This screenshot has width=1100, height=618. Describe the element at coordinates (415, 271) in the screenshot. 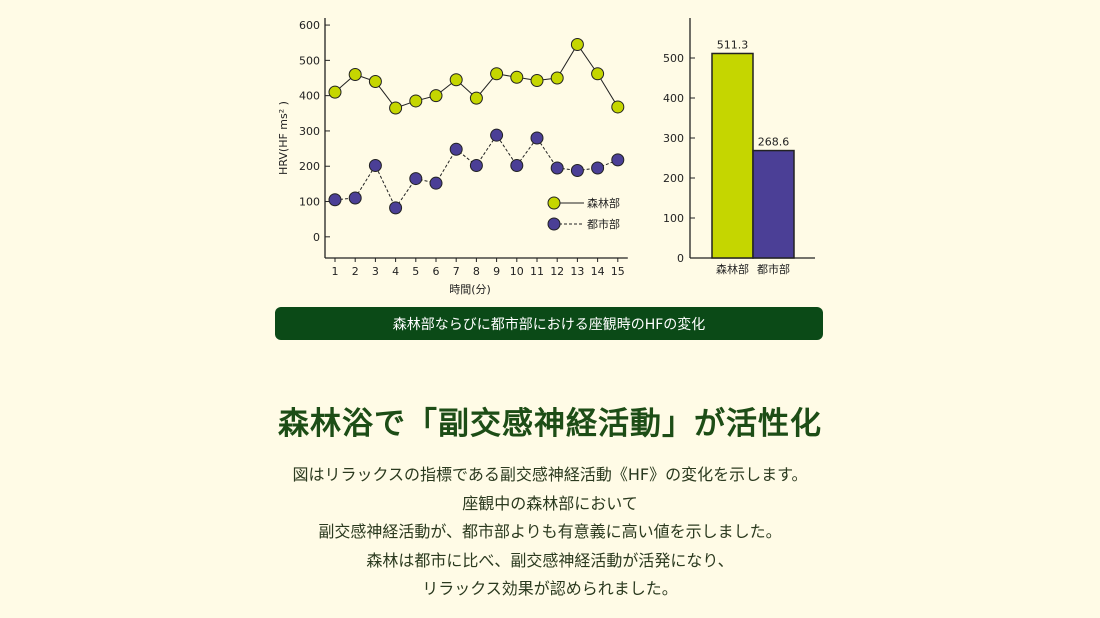

I see `x-tick-label: 5` at that location.